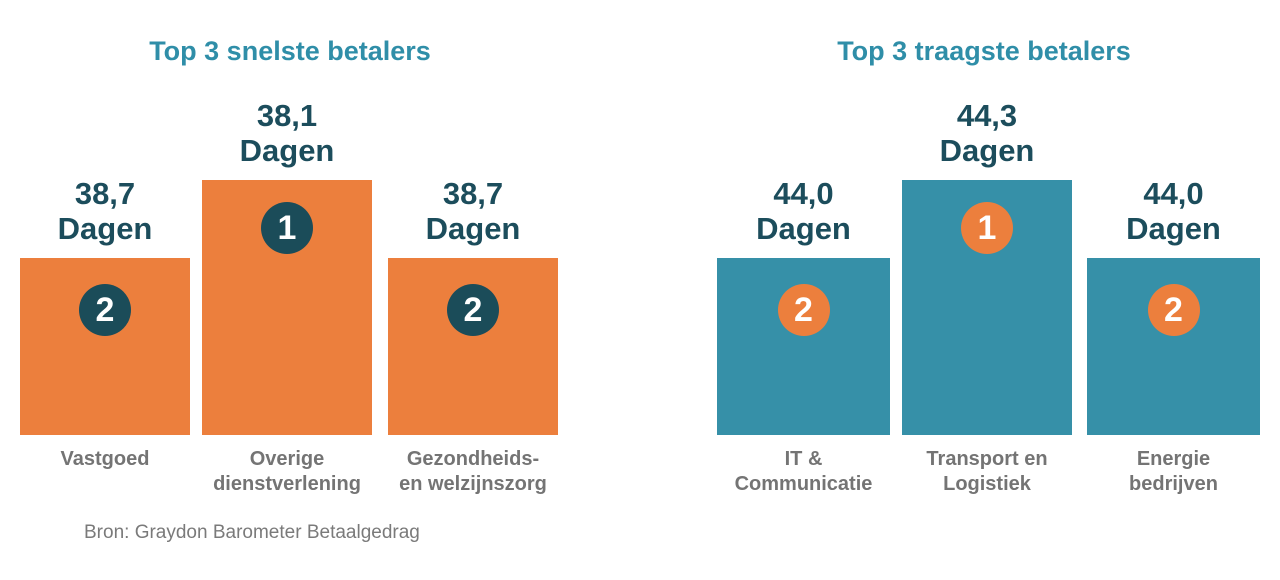 The height and width of the screenshot is (580, 1280). What do you see at coordinates (803, 310) in the screenshot?
I see `rank-badge-1-0: 2` at bounding box center [803, 310].